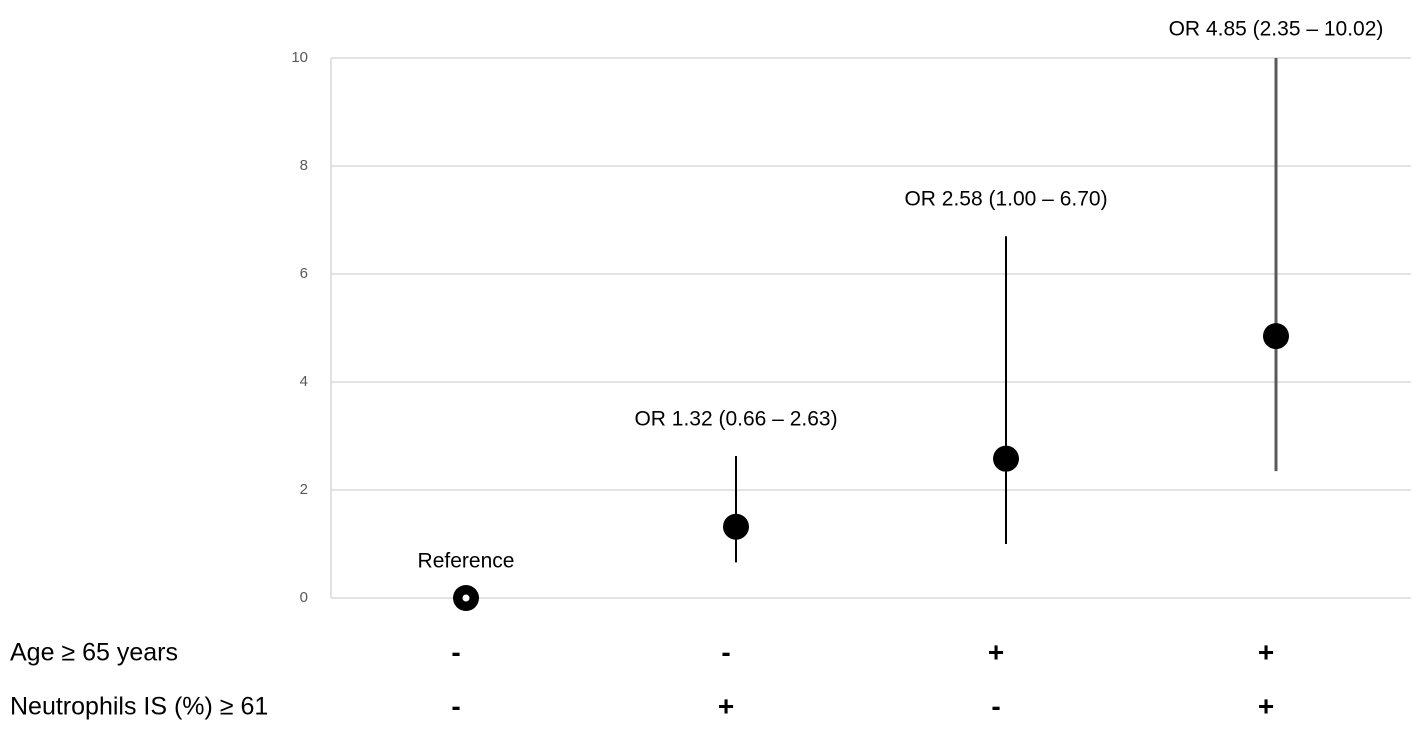 Image resolution: width=1418 pixels, height=737 pixels. I want to click on point-center, so click(466, 598).